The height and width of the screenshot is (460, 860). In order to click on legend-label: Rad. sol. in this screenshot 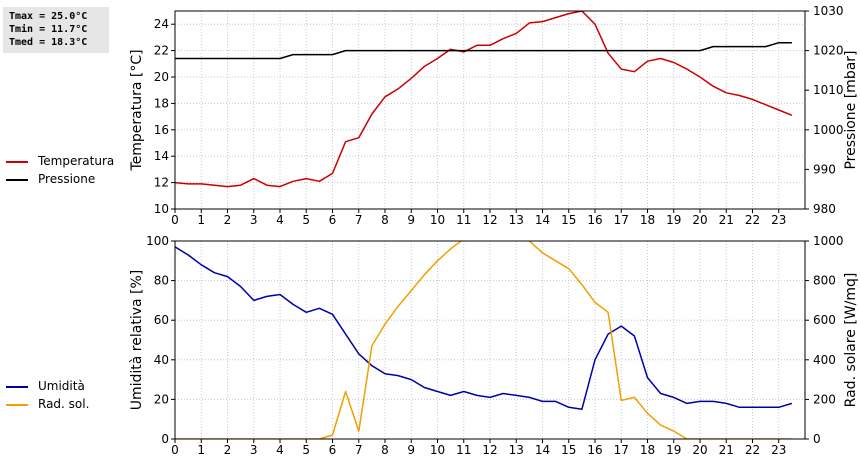, I will do `click(64, 404)`.